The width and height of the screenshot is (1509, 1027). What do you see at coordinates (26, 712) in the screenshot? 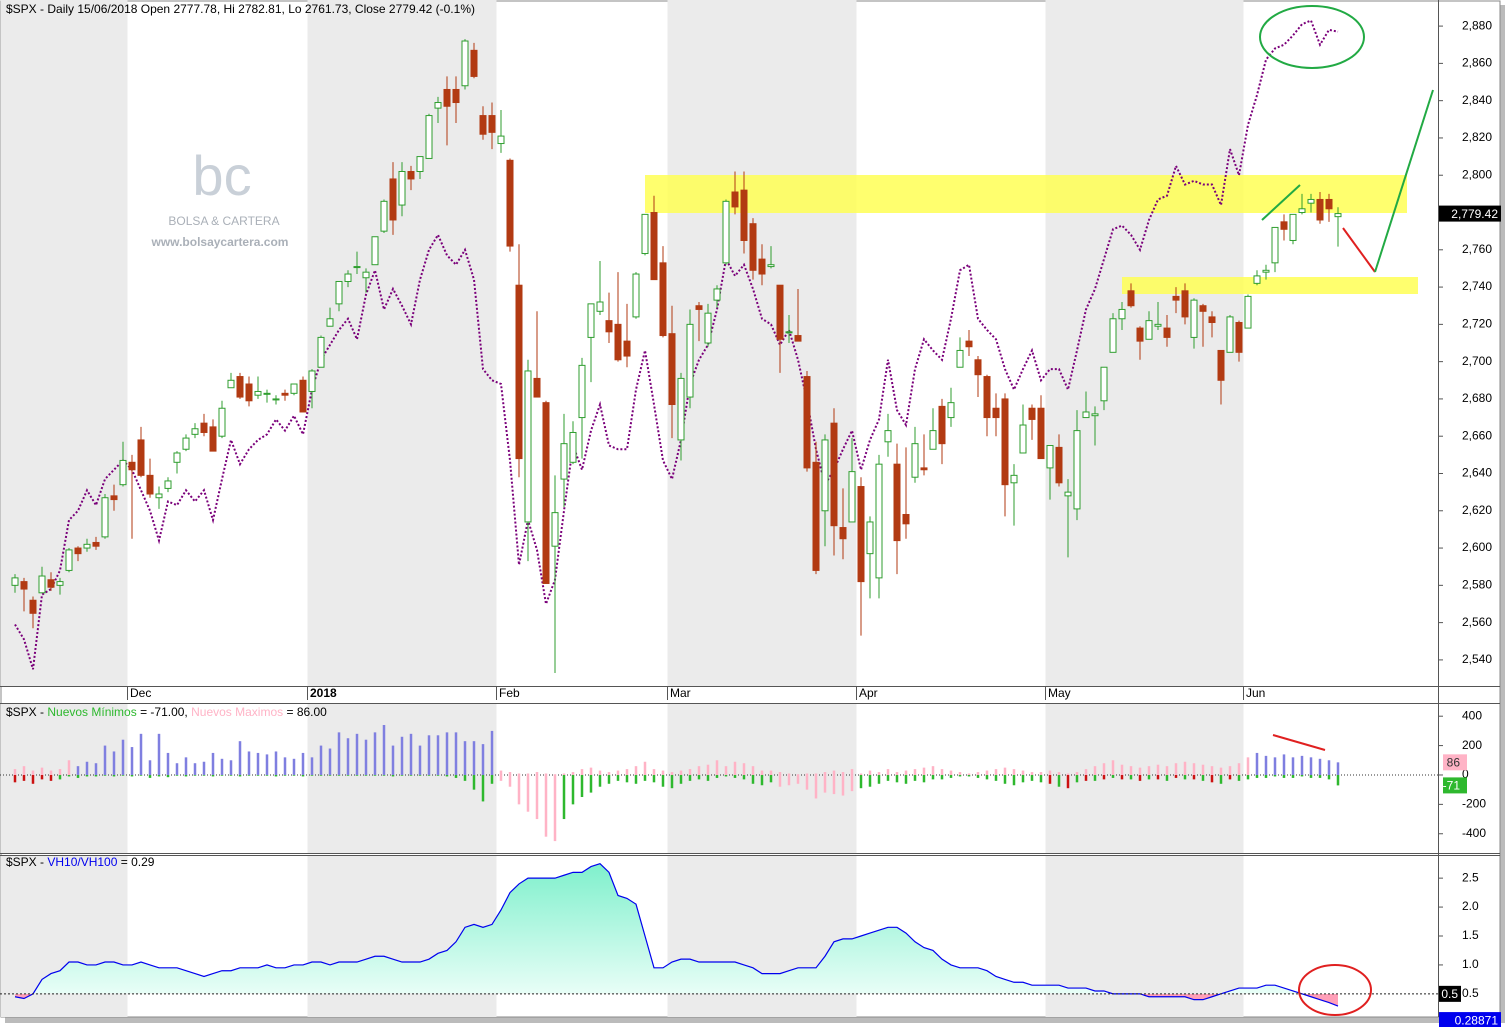
I see `title-prefix: $SPX -` at bounding box center [26, 712].